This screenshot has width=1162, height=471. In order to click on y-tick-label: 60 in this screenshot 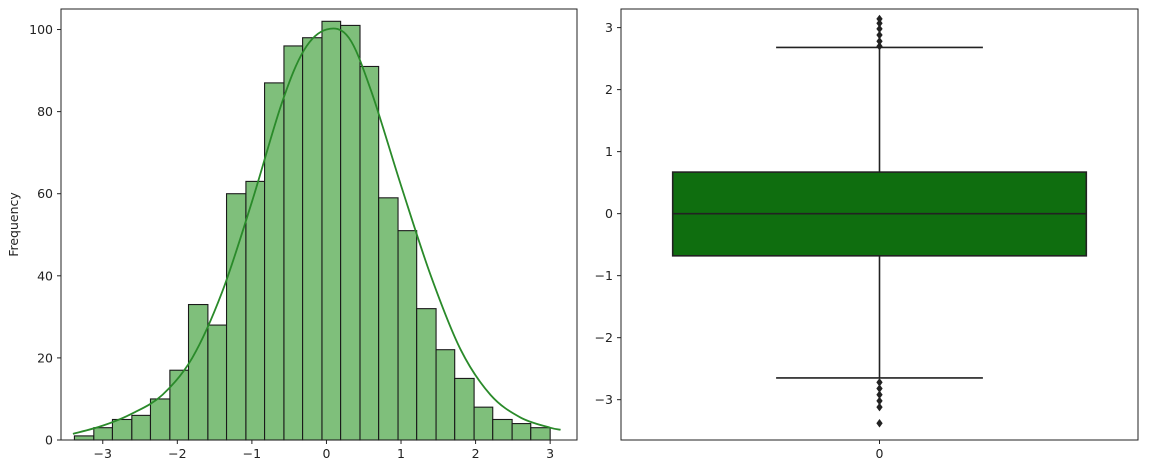, I will do `click(45, 193)`.